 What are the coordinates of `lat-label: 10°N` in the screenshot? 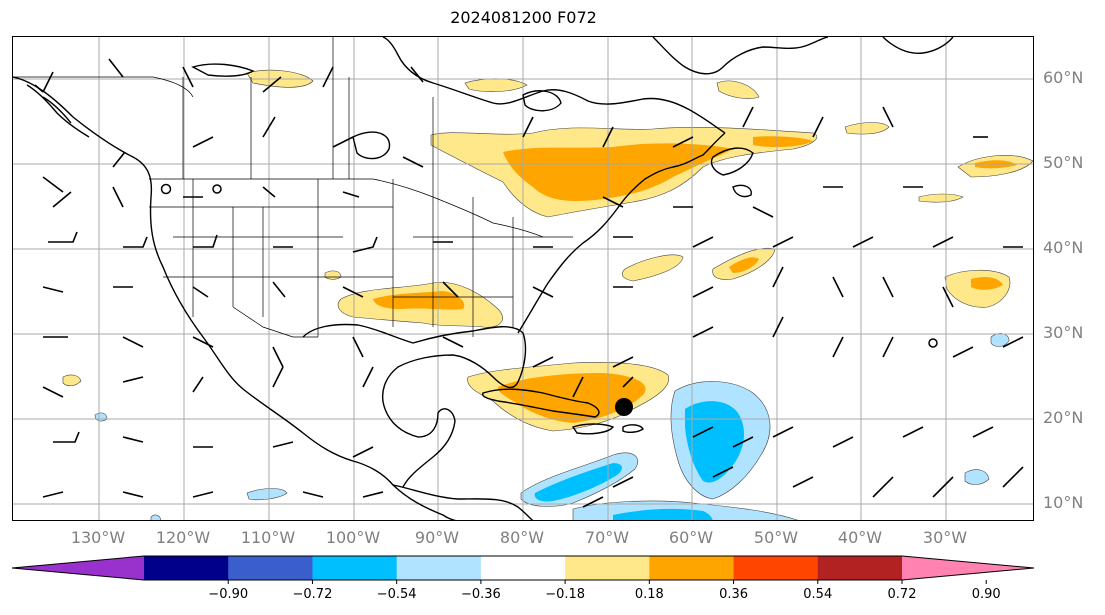 It's located at (1063, 502).